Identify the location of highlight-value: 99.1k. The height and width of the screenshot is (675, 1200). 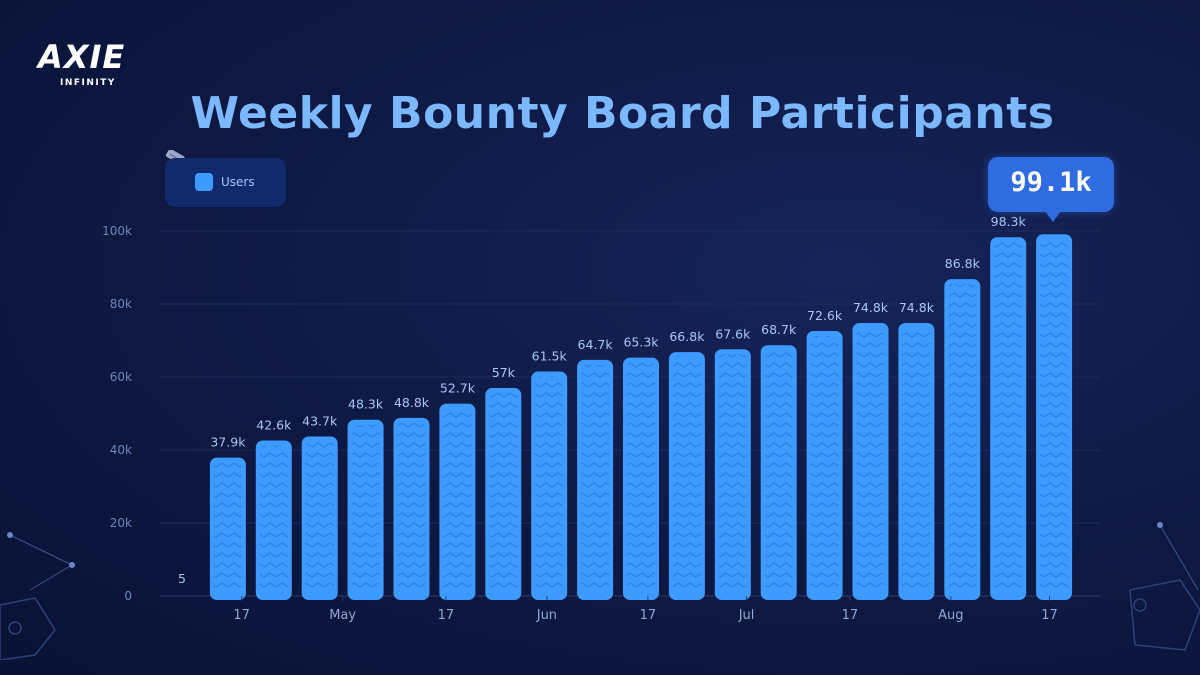
(1051, 182).